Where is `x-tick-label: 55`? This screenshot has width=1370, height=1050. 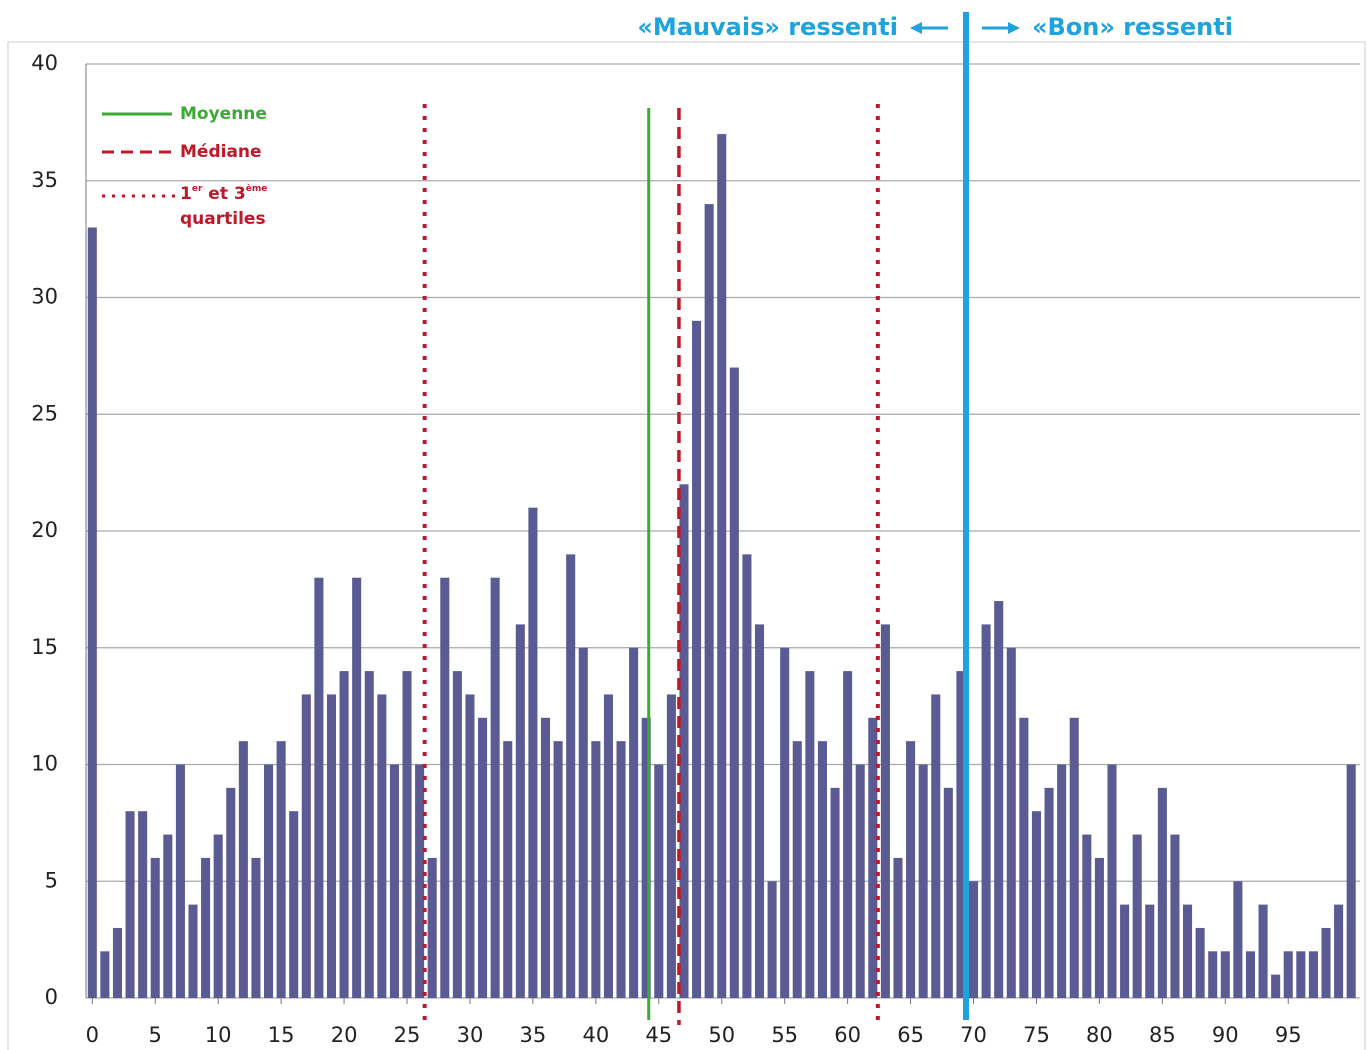
x-tick-label: 55 is located at coordinates (784, 1035).